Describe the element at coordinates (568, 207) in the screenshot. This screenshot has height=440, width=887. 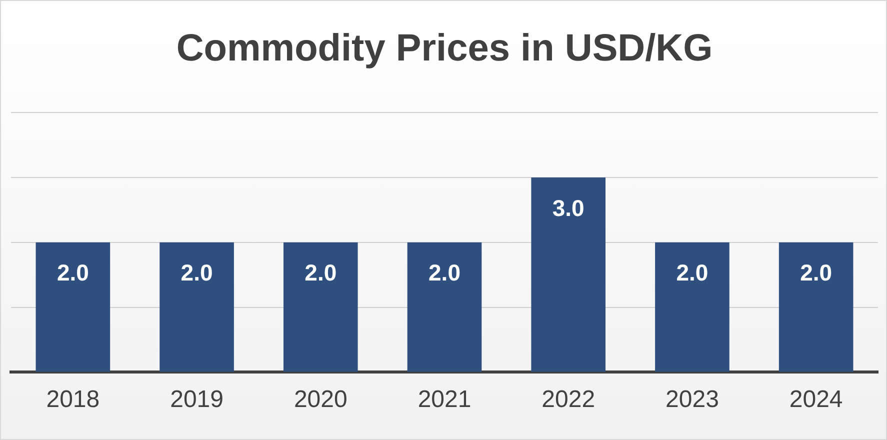
I see `data-label: 3.0` at that location.